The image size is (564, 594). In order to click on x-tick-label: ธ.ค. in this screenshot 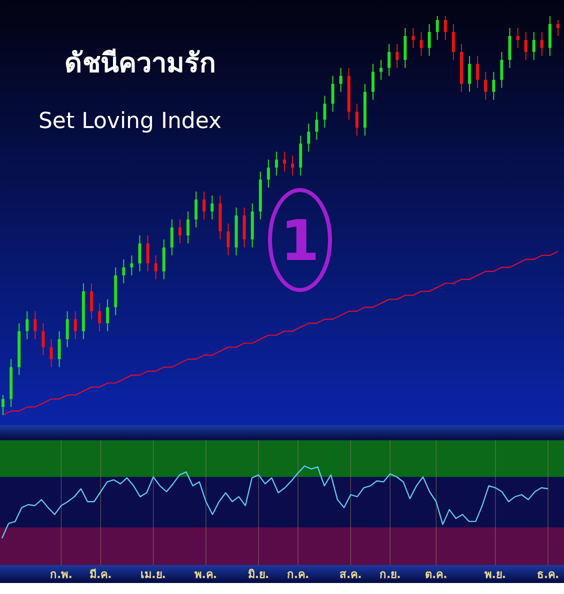, I will do `click(548, 574)`.